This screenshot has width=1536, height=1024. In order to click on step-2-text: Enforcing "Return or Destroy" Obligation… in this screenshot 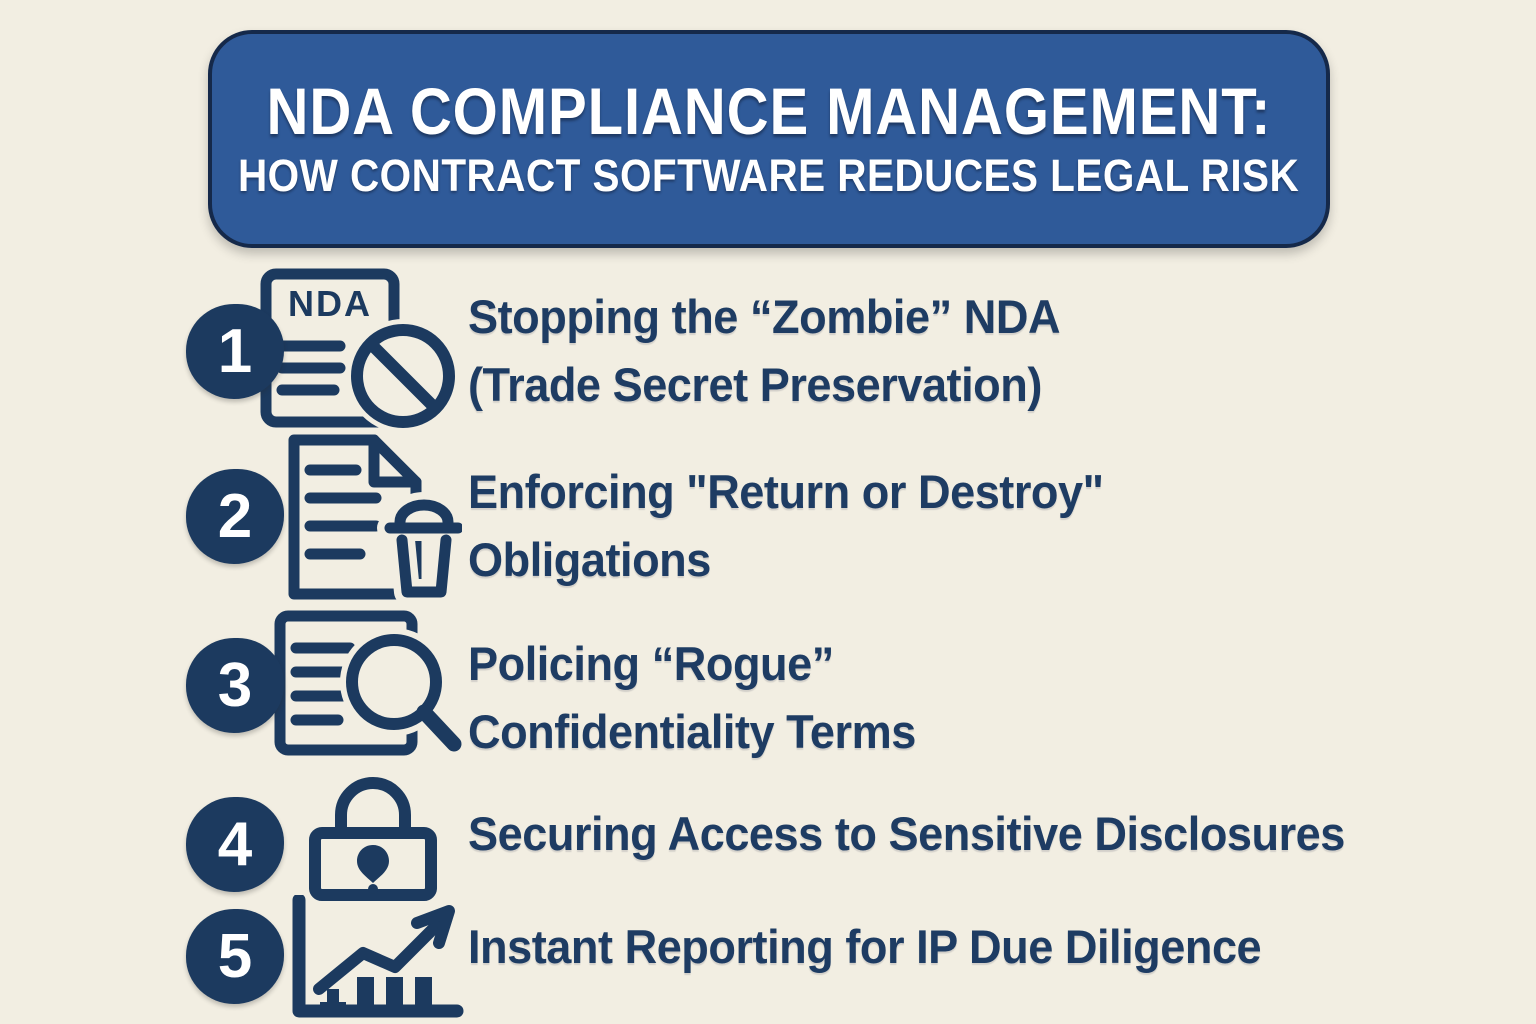, I will do `click(786, 526)`.